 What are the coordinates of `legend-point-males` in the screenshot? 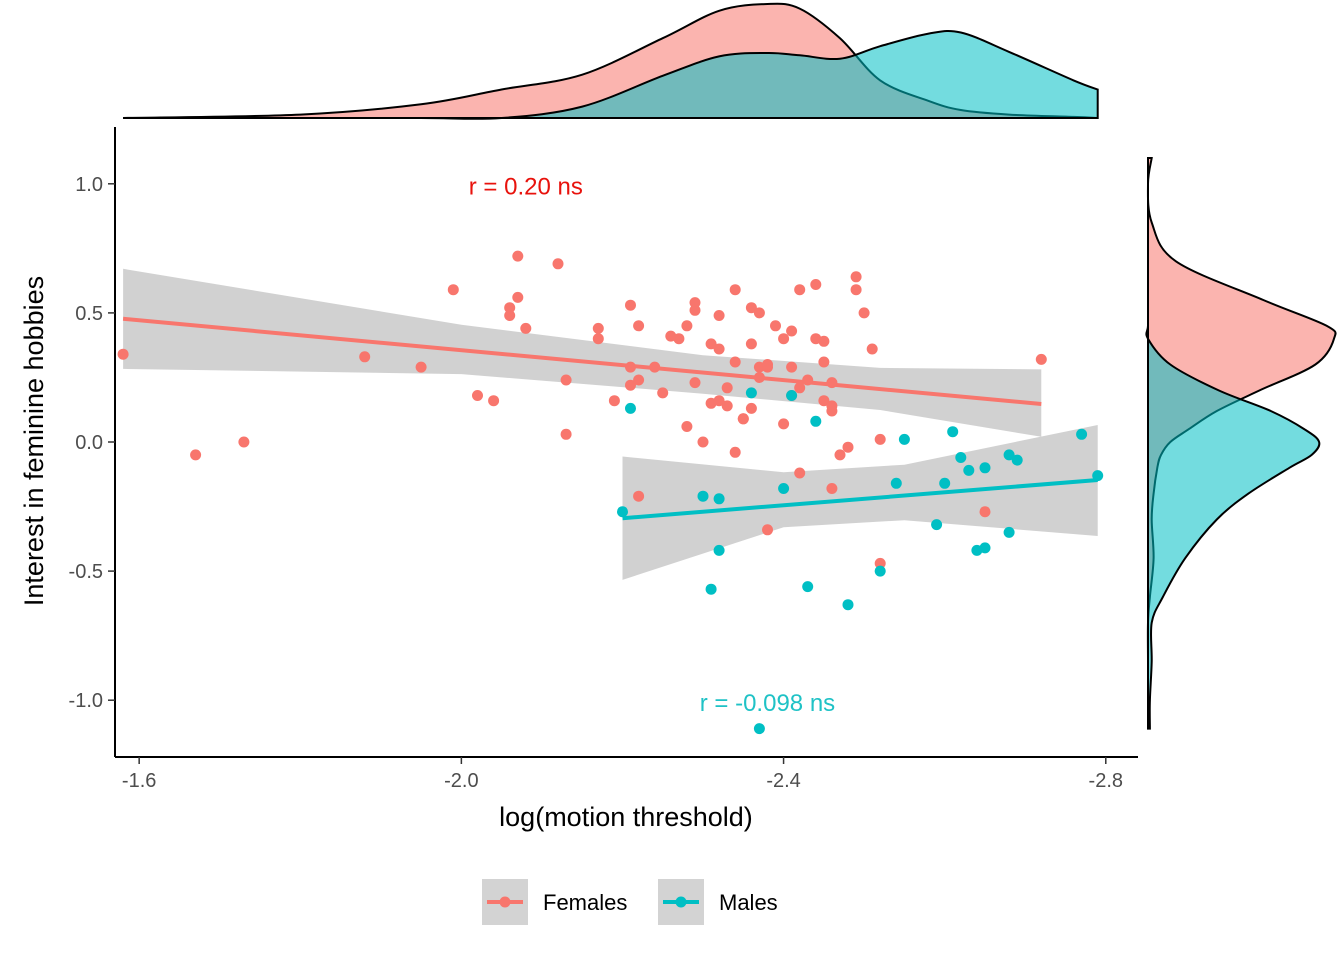 It's located at (681, 902).